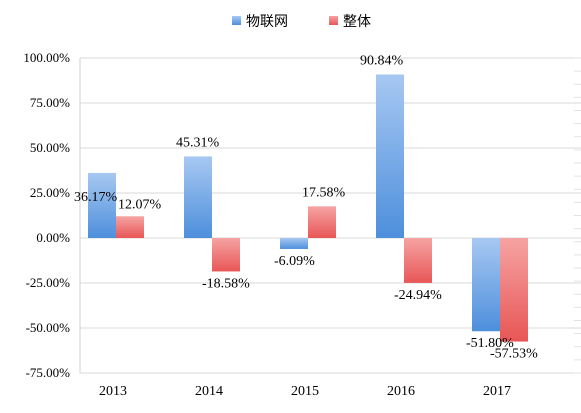 Image resolution: width=581 pixels, height=413 pixels. What do you see at coordinates (514, 290) in the screenshot?
I see `bar-total-2017` at bounding box center [514, 290].